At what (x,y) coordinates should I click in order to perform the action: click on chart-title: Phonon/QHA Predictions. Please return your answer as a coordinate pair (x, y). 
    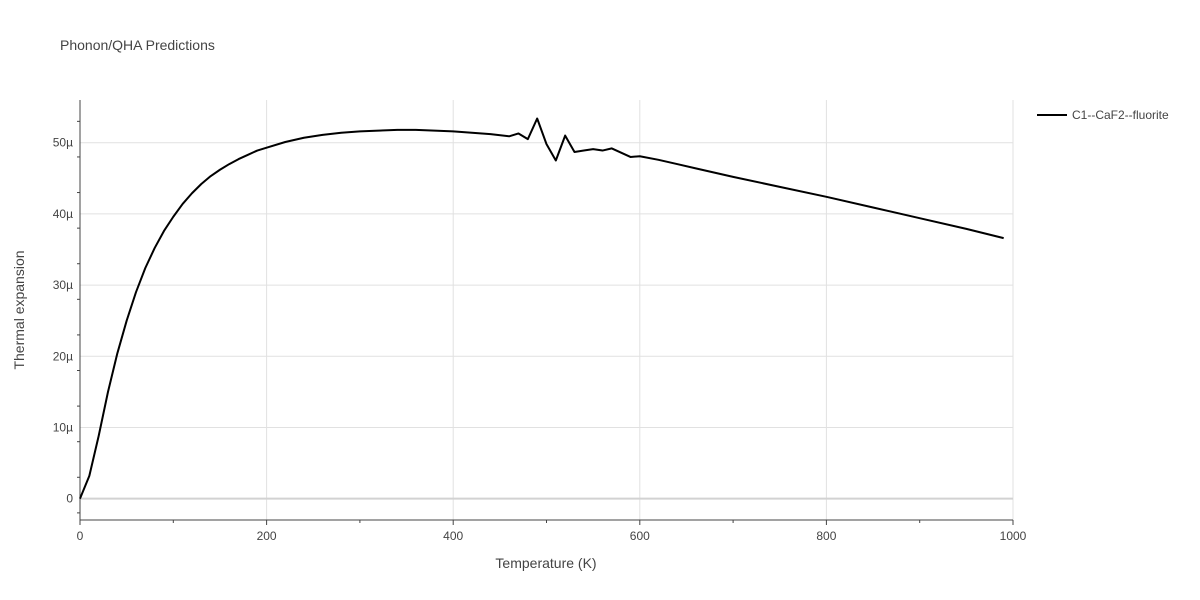
    Looking at the image, I should click on (137, 45).